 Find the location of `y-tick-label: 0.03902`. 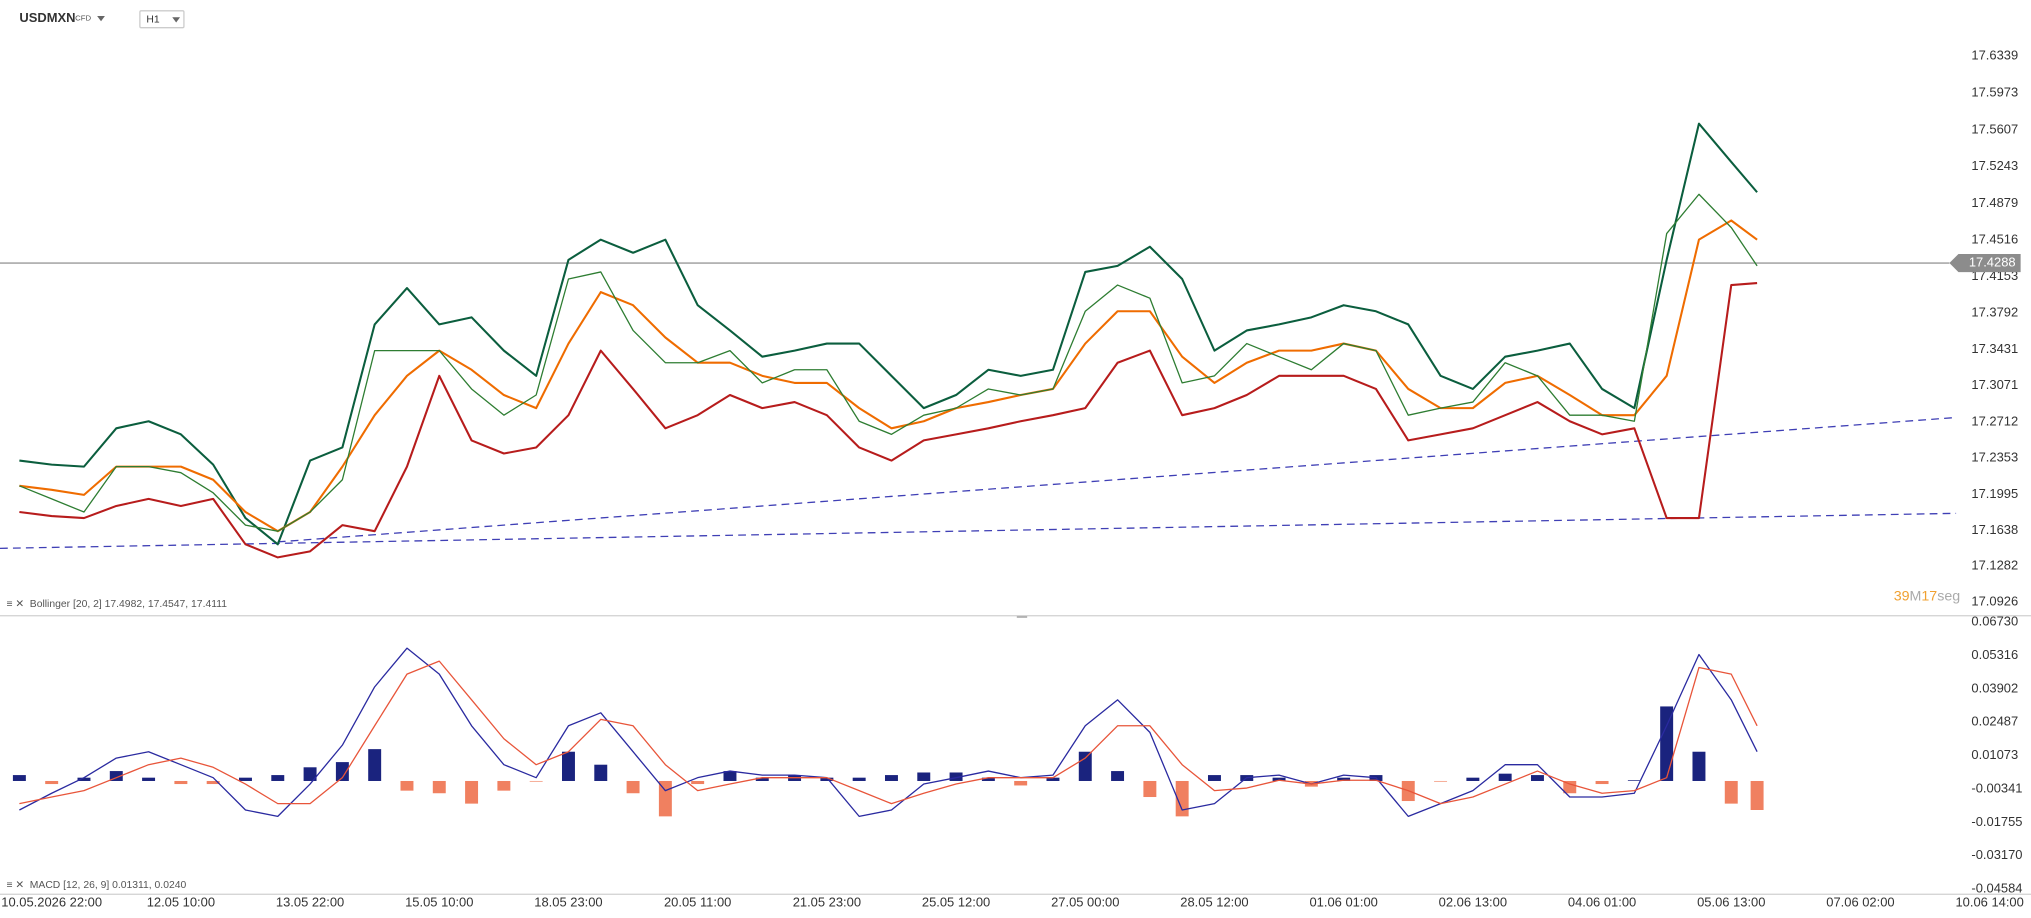

y-tick-label: 0.03902 is located at coordinates (1994, 687).